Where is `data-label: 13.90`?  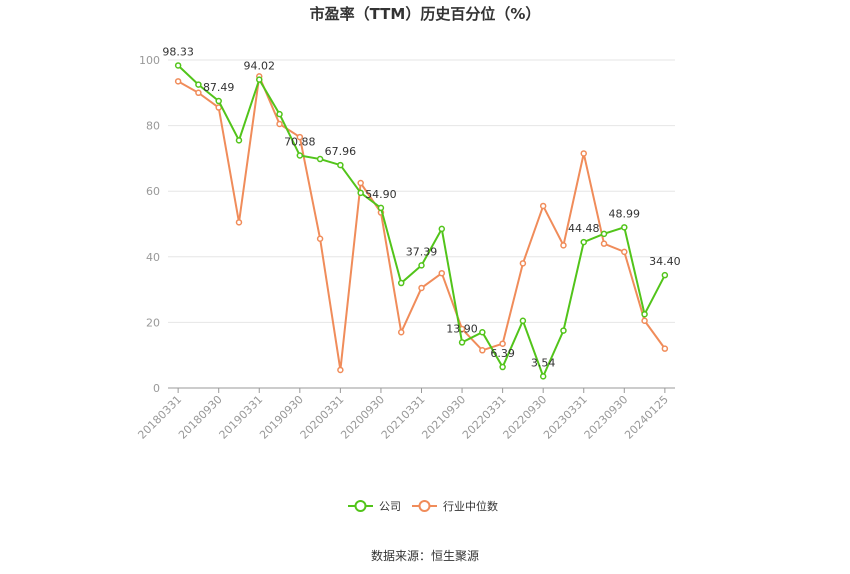
data-label: 13.90 is located at coordinates (462, 328).